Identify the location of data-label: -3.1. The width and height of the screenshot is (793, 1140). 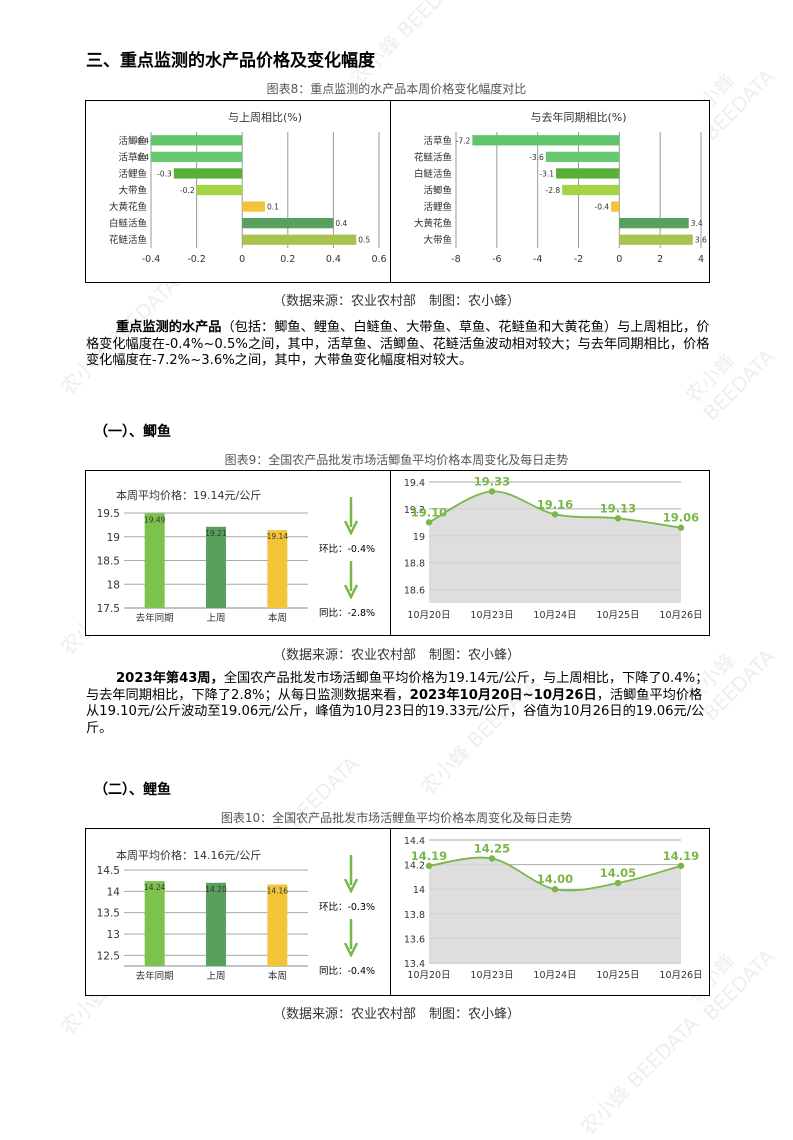
(546, 173).